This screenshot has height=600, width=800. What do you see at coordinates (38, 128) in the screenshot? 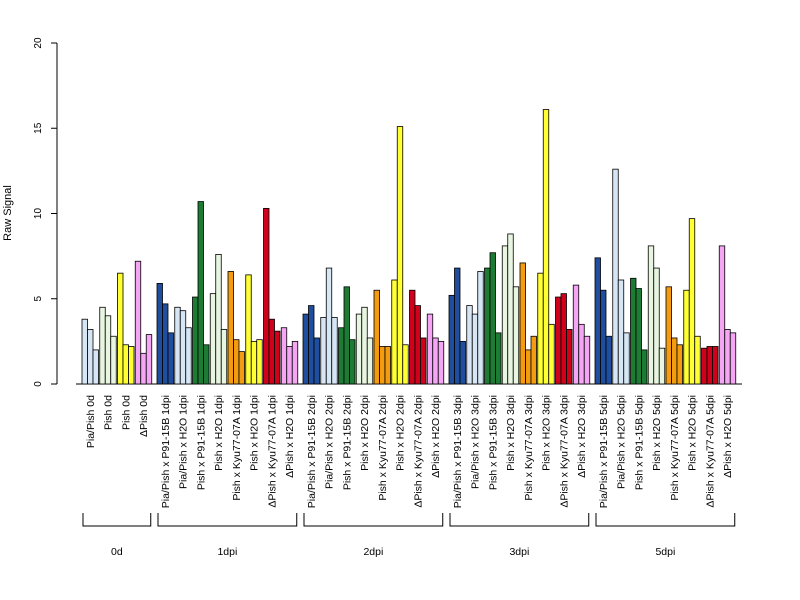
I see `y-tick-label: 15` at bounding box center [38, 128].